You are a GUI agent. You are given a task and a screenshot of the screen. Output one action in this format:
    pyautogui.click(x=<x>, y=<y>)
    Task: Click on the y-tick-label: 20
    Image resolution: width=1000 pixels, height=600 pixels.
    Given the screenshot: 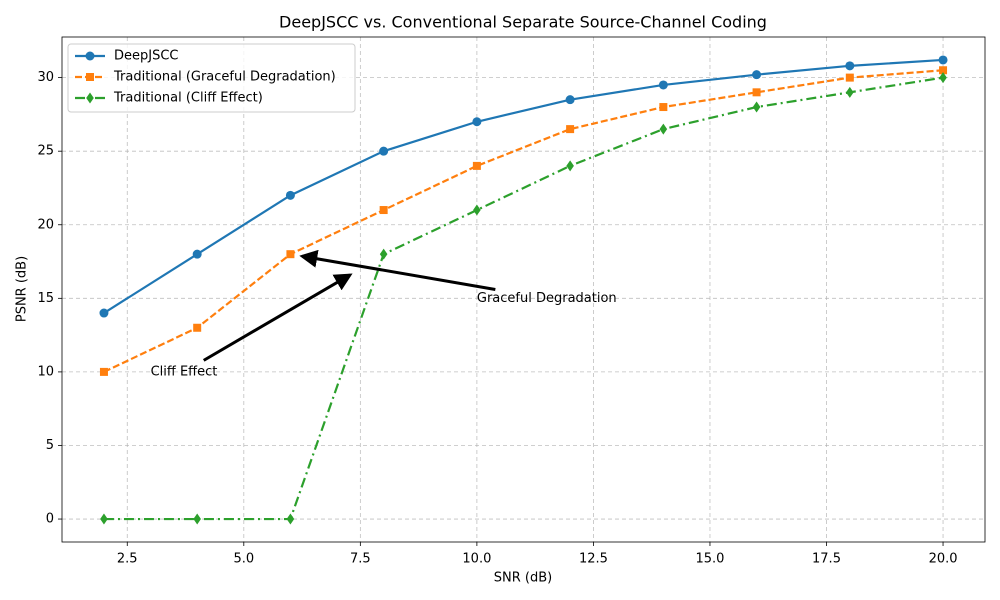 What is the action you would take?
    pyautogui.click(x=45, y=224)
    